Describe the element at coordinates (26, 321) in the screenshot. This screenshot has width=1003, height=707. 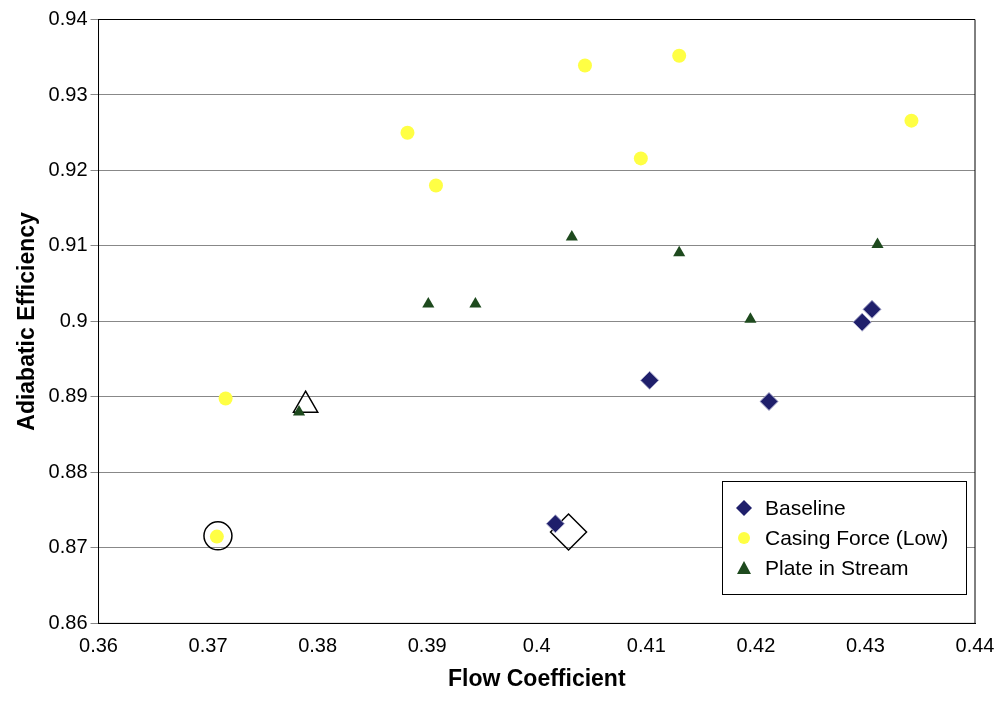
I see `y-axis-title: Adiabatic Efficiency` at that location.